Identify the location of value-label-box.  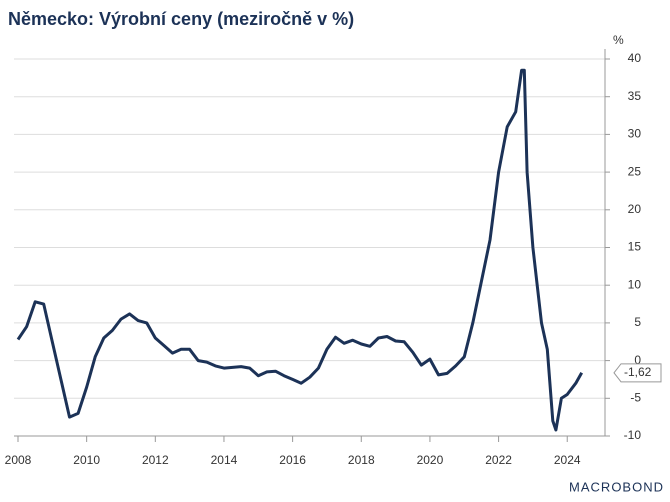
(637, 373).